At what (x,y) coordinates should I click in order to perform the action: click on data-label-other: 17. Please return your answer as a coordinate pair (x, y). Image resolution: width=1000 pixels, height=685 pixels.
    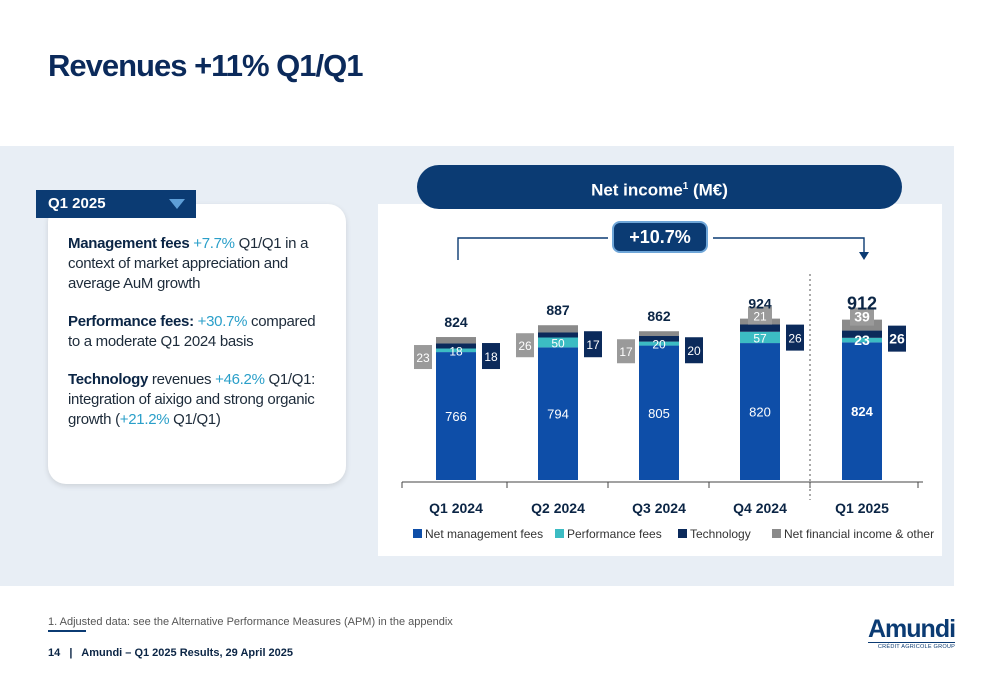
    Looking at the image, I should click on (626, 352).